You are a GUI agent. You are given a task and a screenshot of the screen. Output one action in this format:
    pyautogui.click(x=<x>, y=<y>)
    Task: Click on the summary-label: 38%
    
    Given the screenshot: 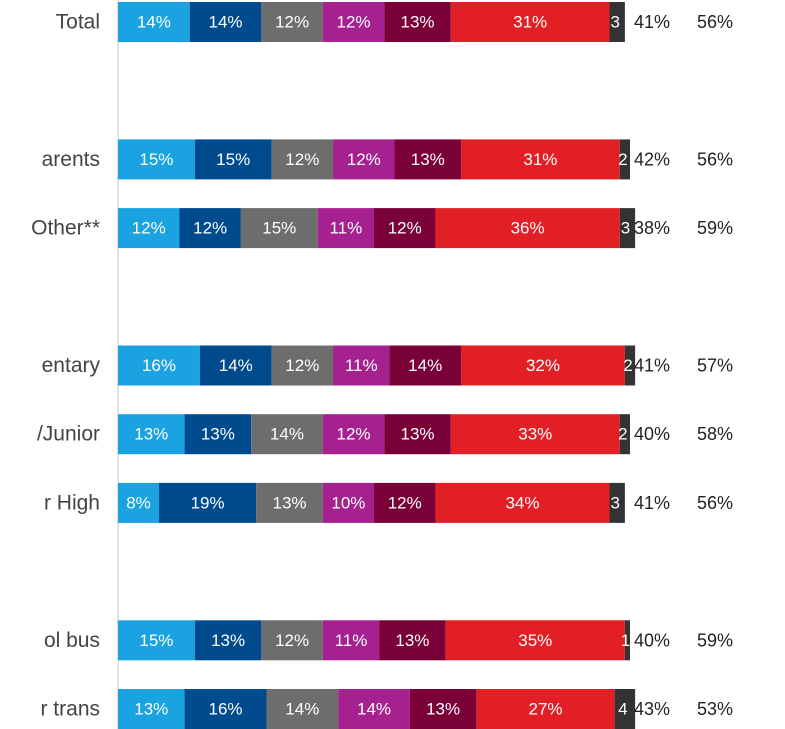 What is the action you would take?
    pyautogui.click(x=652, y=228)
    